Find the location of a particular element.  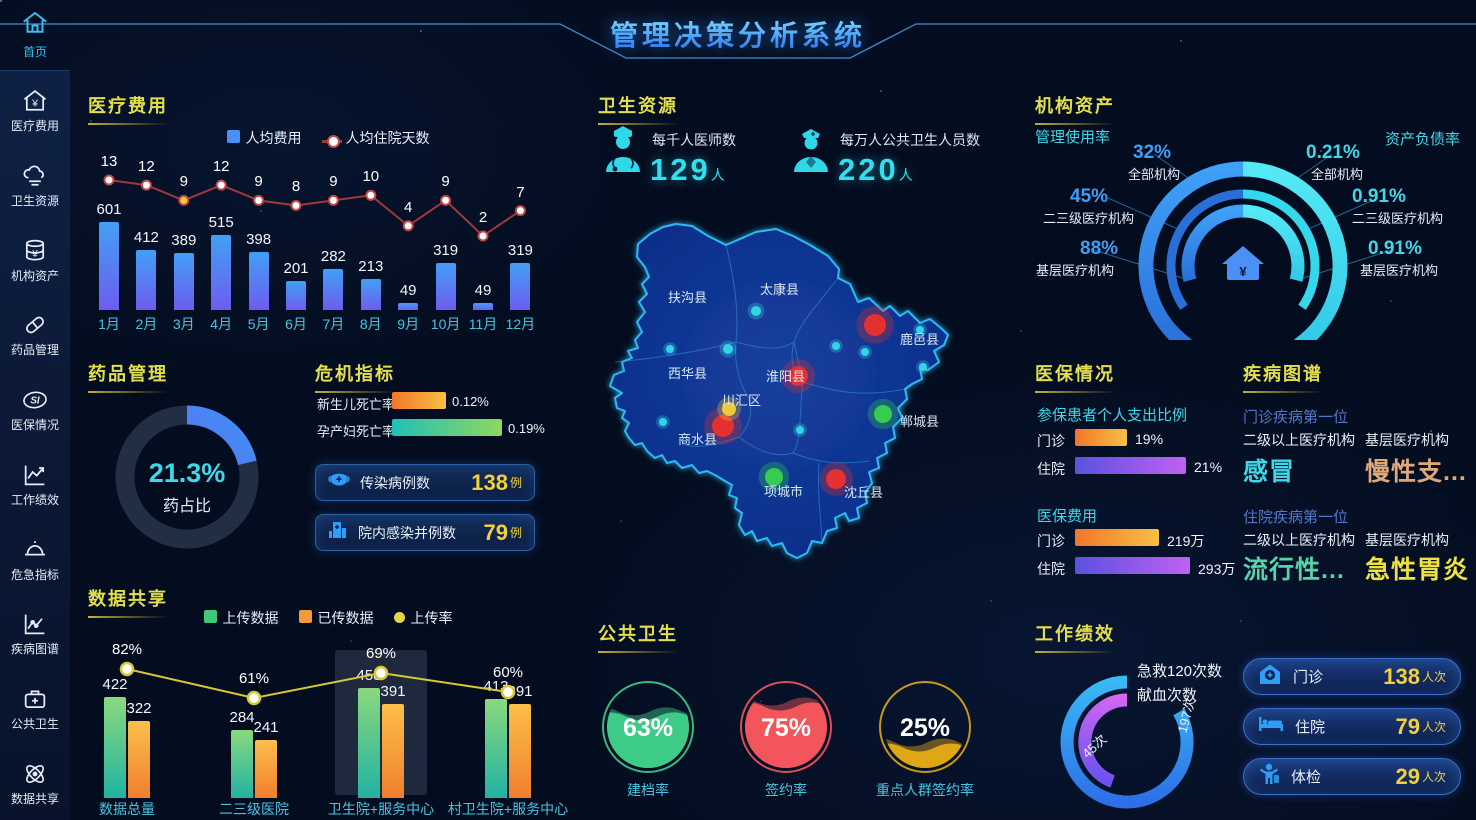

days-point-value: 9 is located at coordinates (183, 181).